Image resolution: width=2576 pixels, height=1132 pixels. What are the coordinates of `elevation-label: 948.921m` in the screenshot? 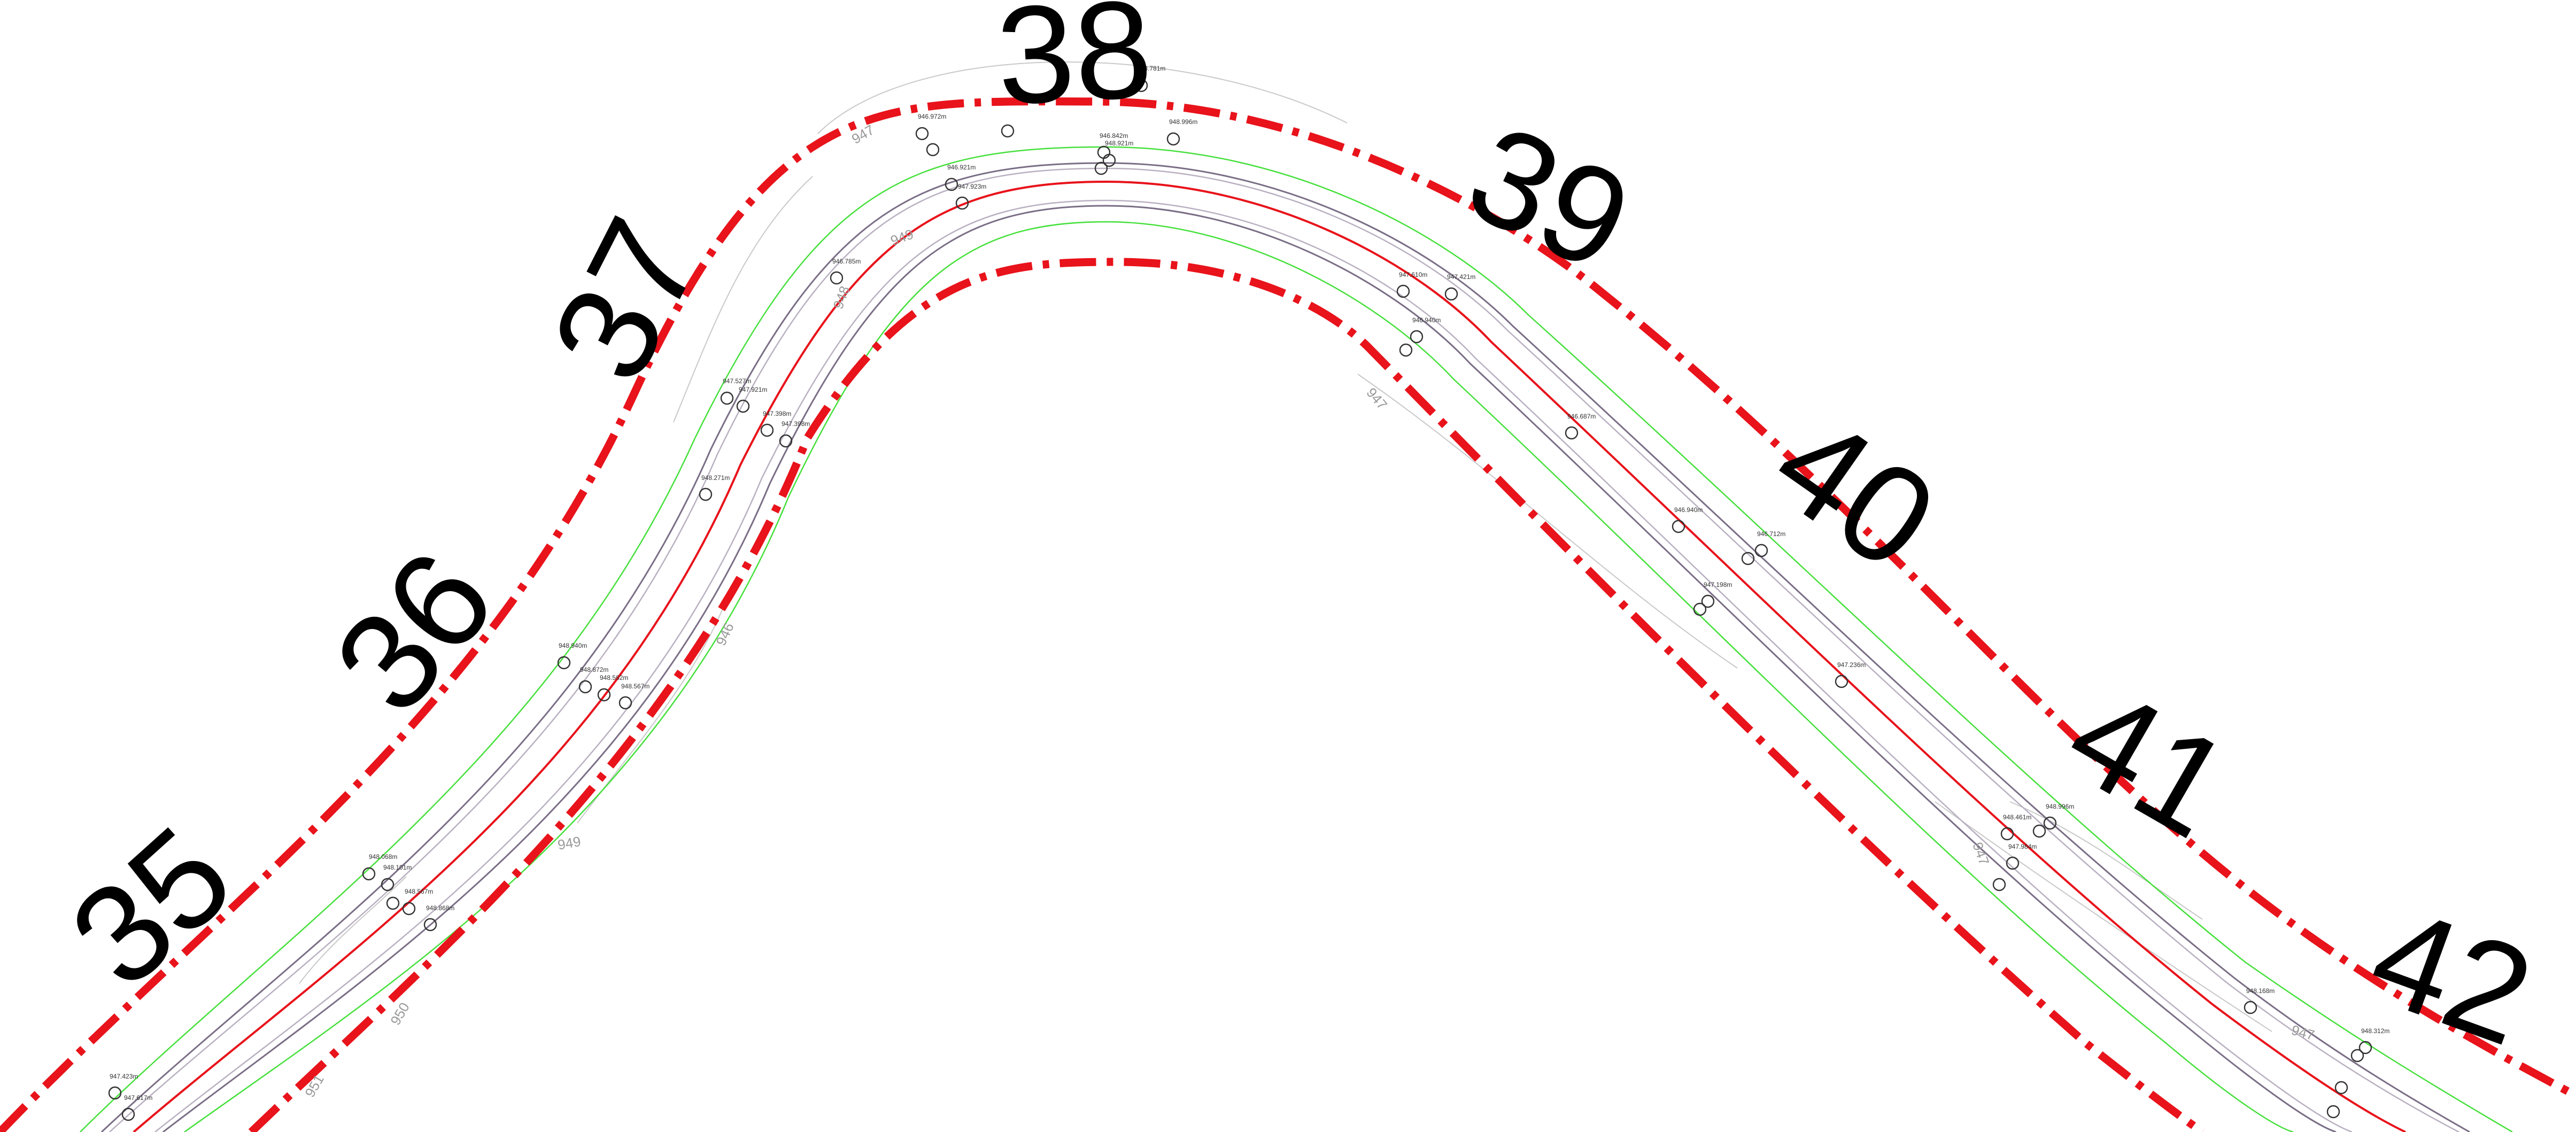 It's located at (1119, 143).